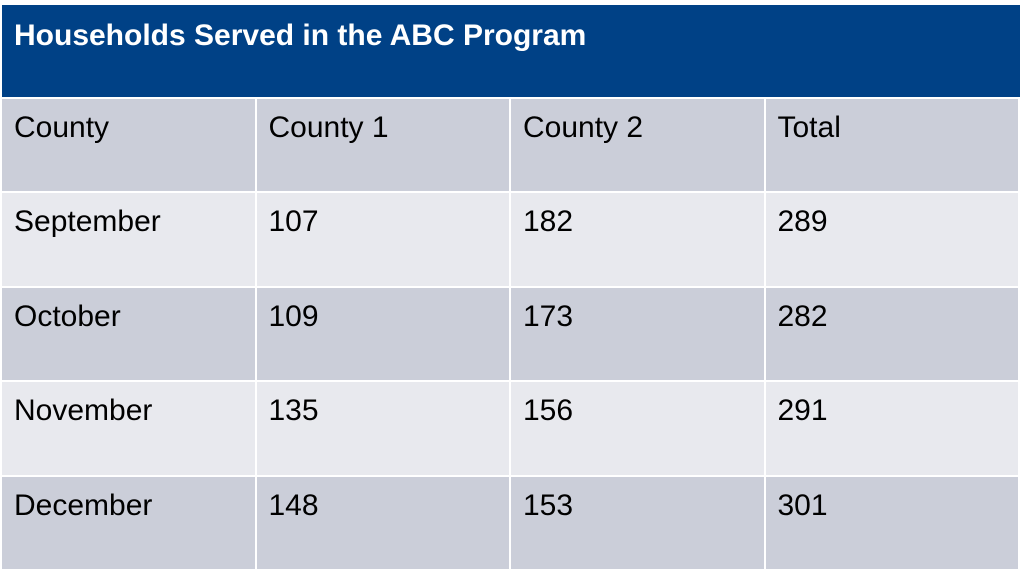 The image size is (1024, 573). What do you see at coordinates (382, 239) in the screenshot?
I see `table-cell: 107` at bounding box center [382, 239].